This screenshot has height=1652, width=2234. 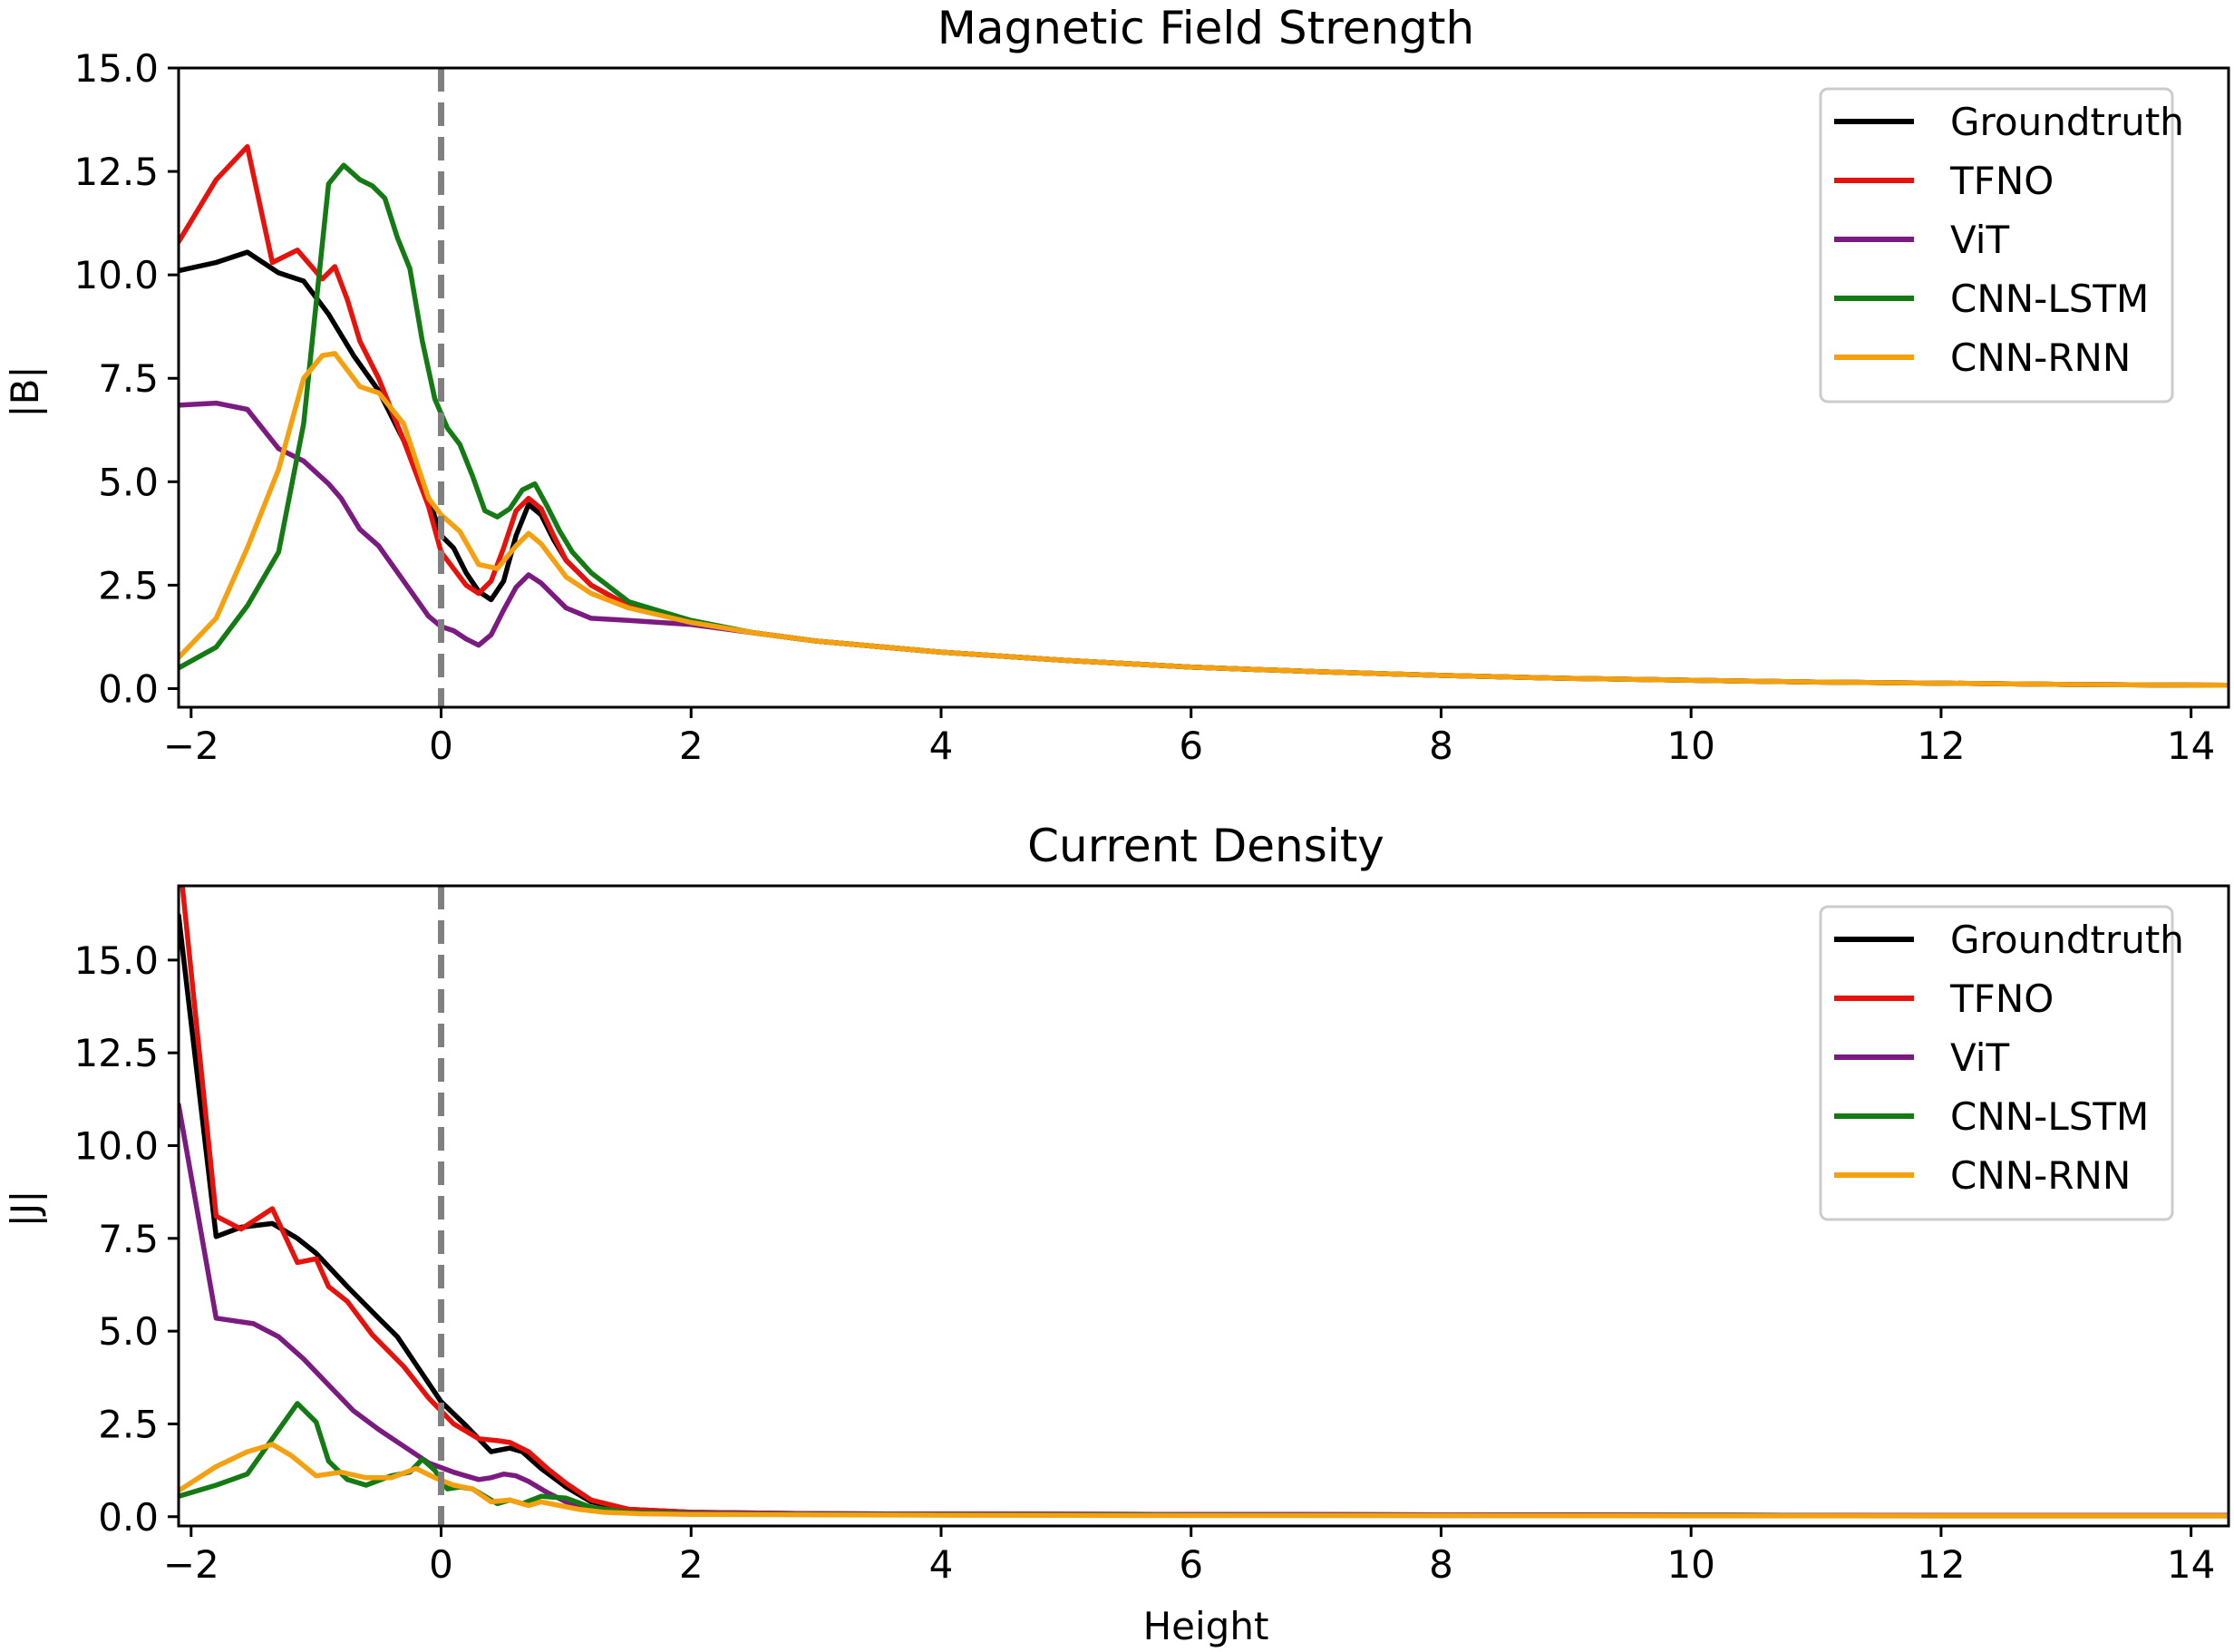 I want to click on y-axis-label: |B|, so click(x=25, y=391).